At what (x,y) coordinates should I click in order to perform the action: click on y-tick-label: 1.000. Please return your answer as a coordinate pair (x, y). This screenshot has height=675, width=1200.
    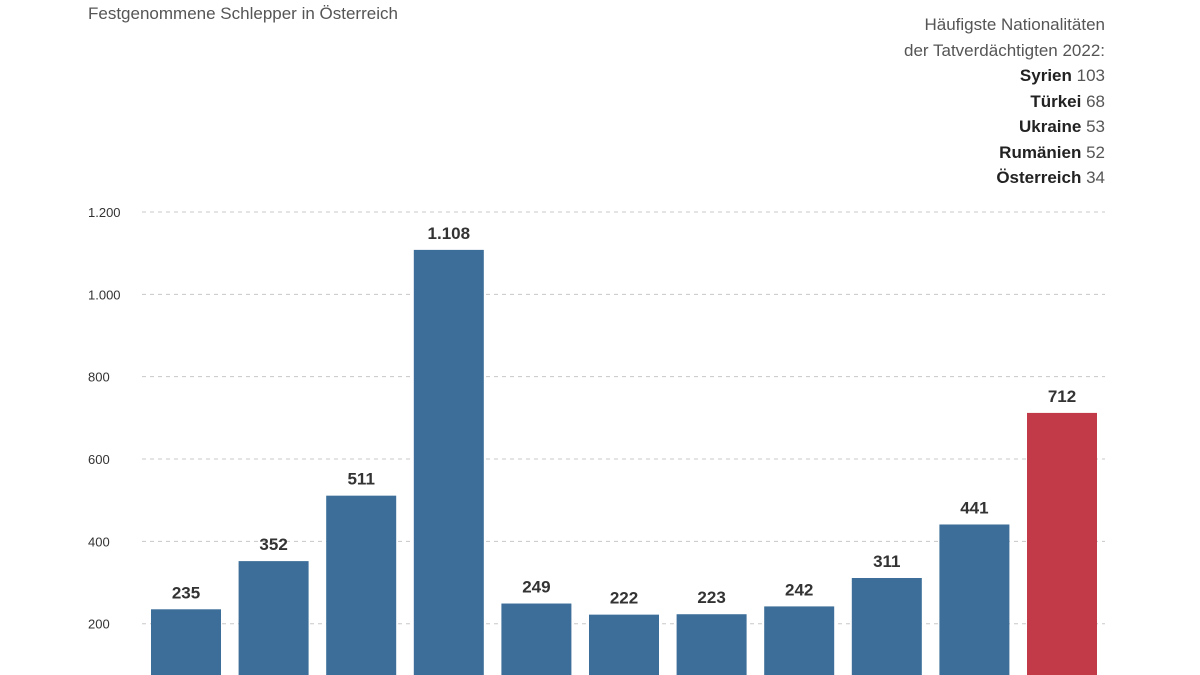
    Looking at the image, I should click on (104, 294).